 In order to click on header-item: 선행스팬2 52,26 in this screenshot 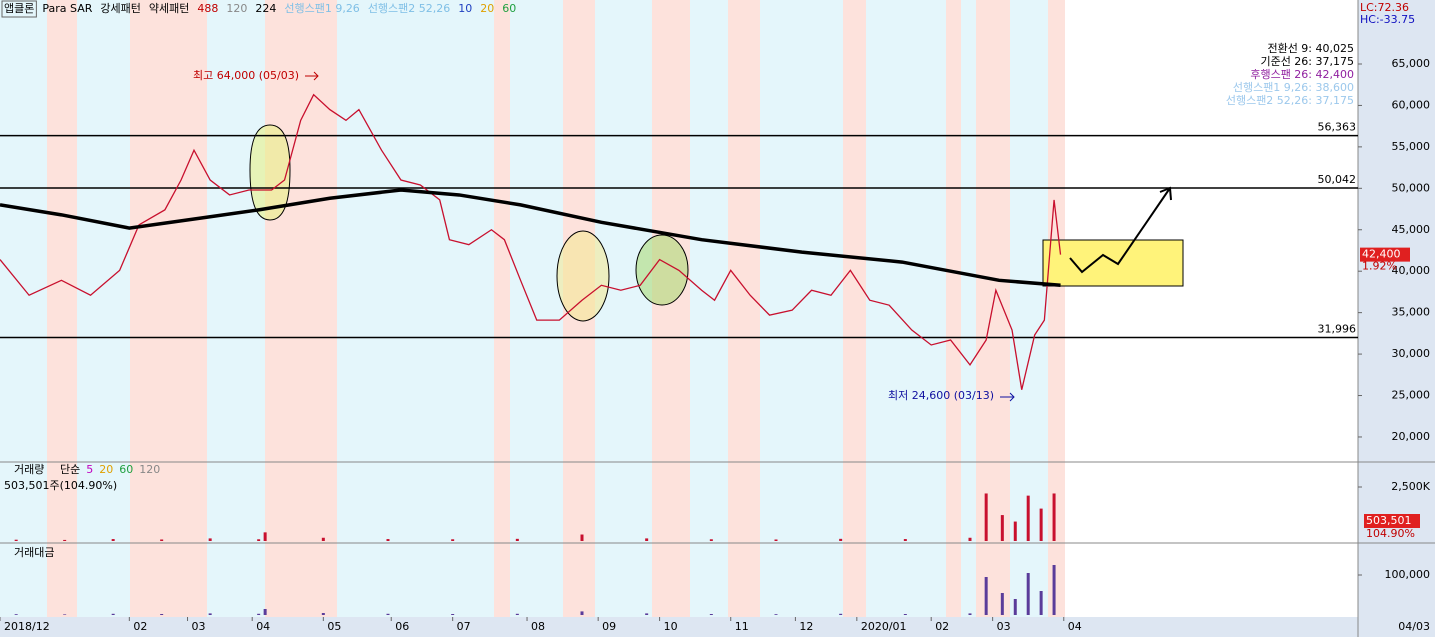, I will do `click(409, 8)`.